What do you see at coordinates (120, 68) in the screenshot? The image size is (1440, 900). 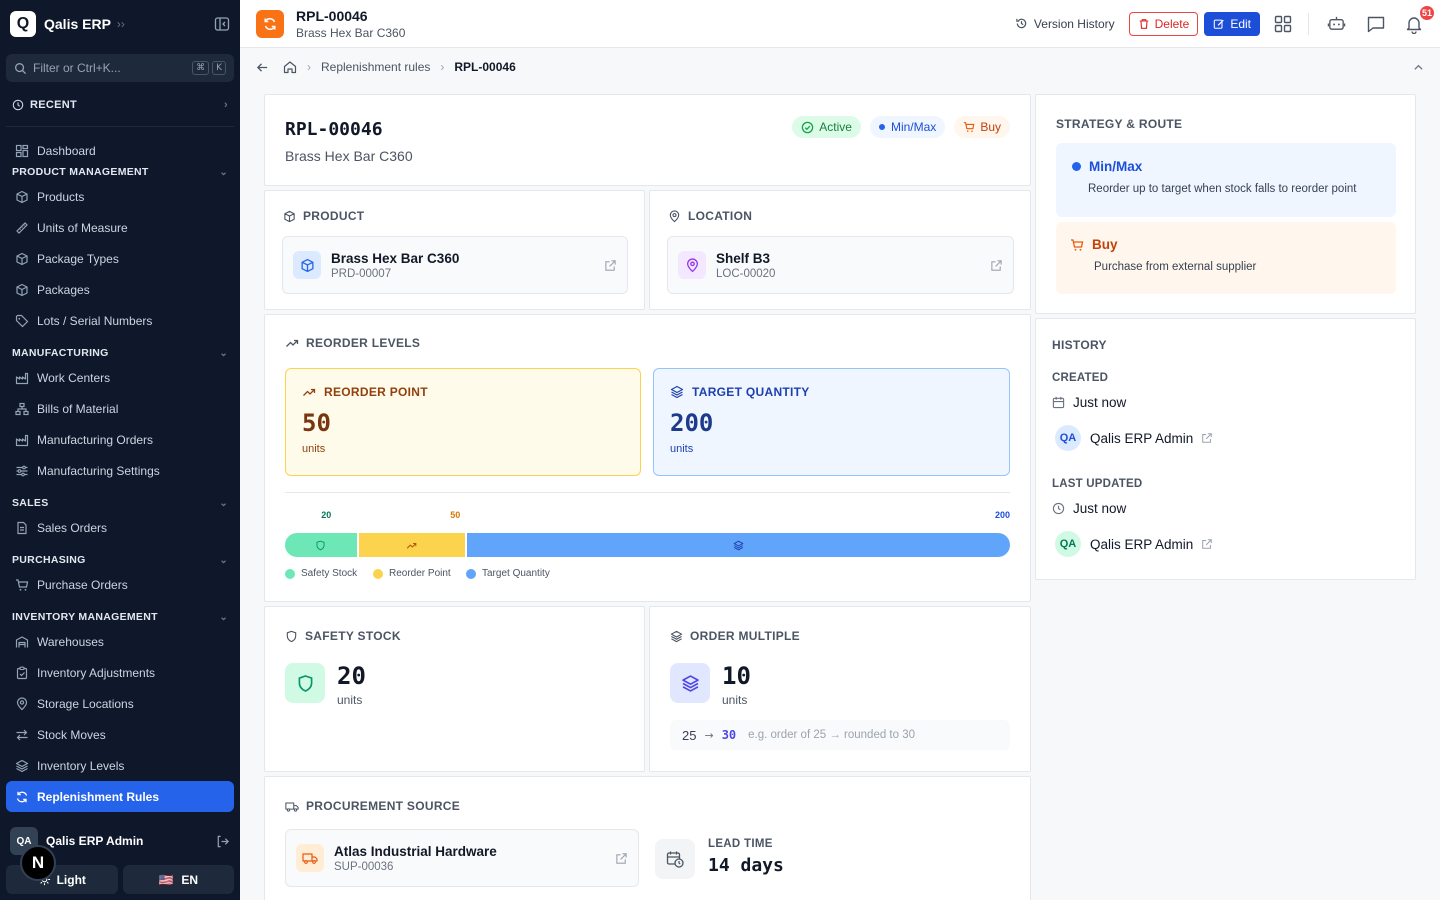 I see `sidebar-filter-input: Filter or Ctrl+K... ⌘ K` at bounding box center [120, 68].